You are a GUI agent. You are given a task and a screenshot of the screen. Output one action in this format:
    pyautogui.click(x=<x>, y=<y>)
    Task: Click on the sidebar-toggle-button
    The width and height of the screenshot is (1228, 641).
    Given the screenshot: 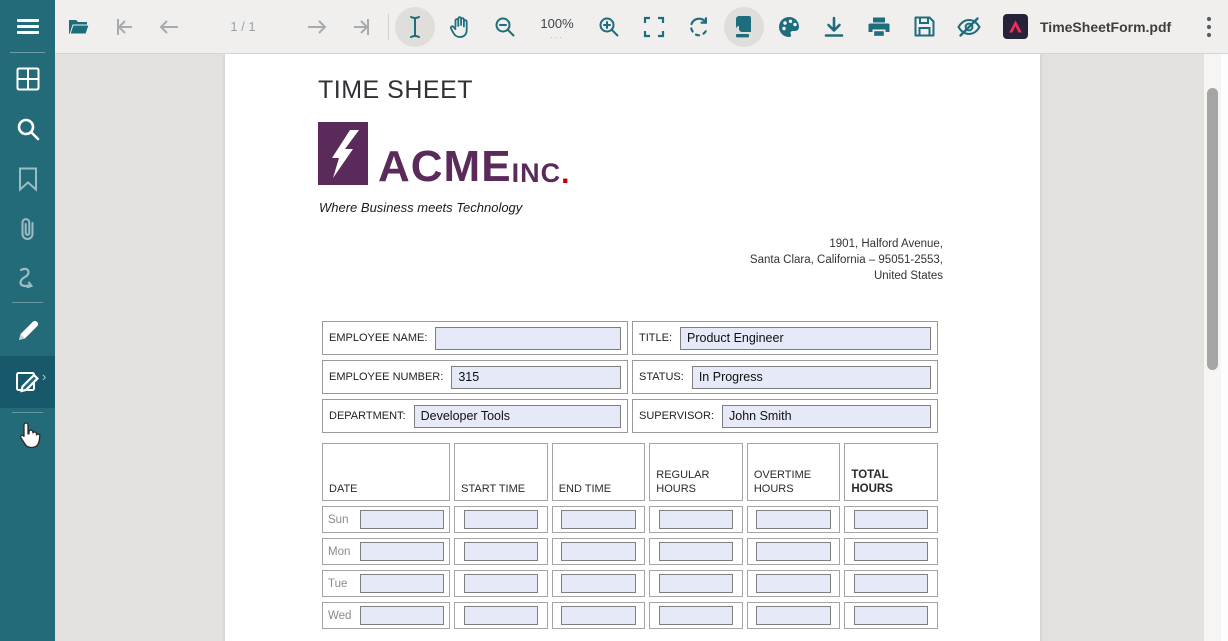 What is the action you would take?
    pyautogui.click(x=27, y=27)
    